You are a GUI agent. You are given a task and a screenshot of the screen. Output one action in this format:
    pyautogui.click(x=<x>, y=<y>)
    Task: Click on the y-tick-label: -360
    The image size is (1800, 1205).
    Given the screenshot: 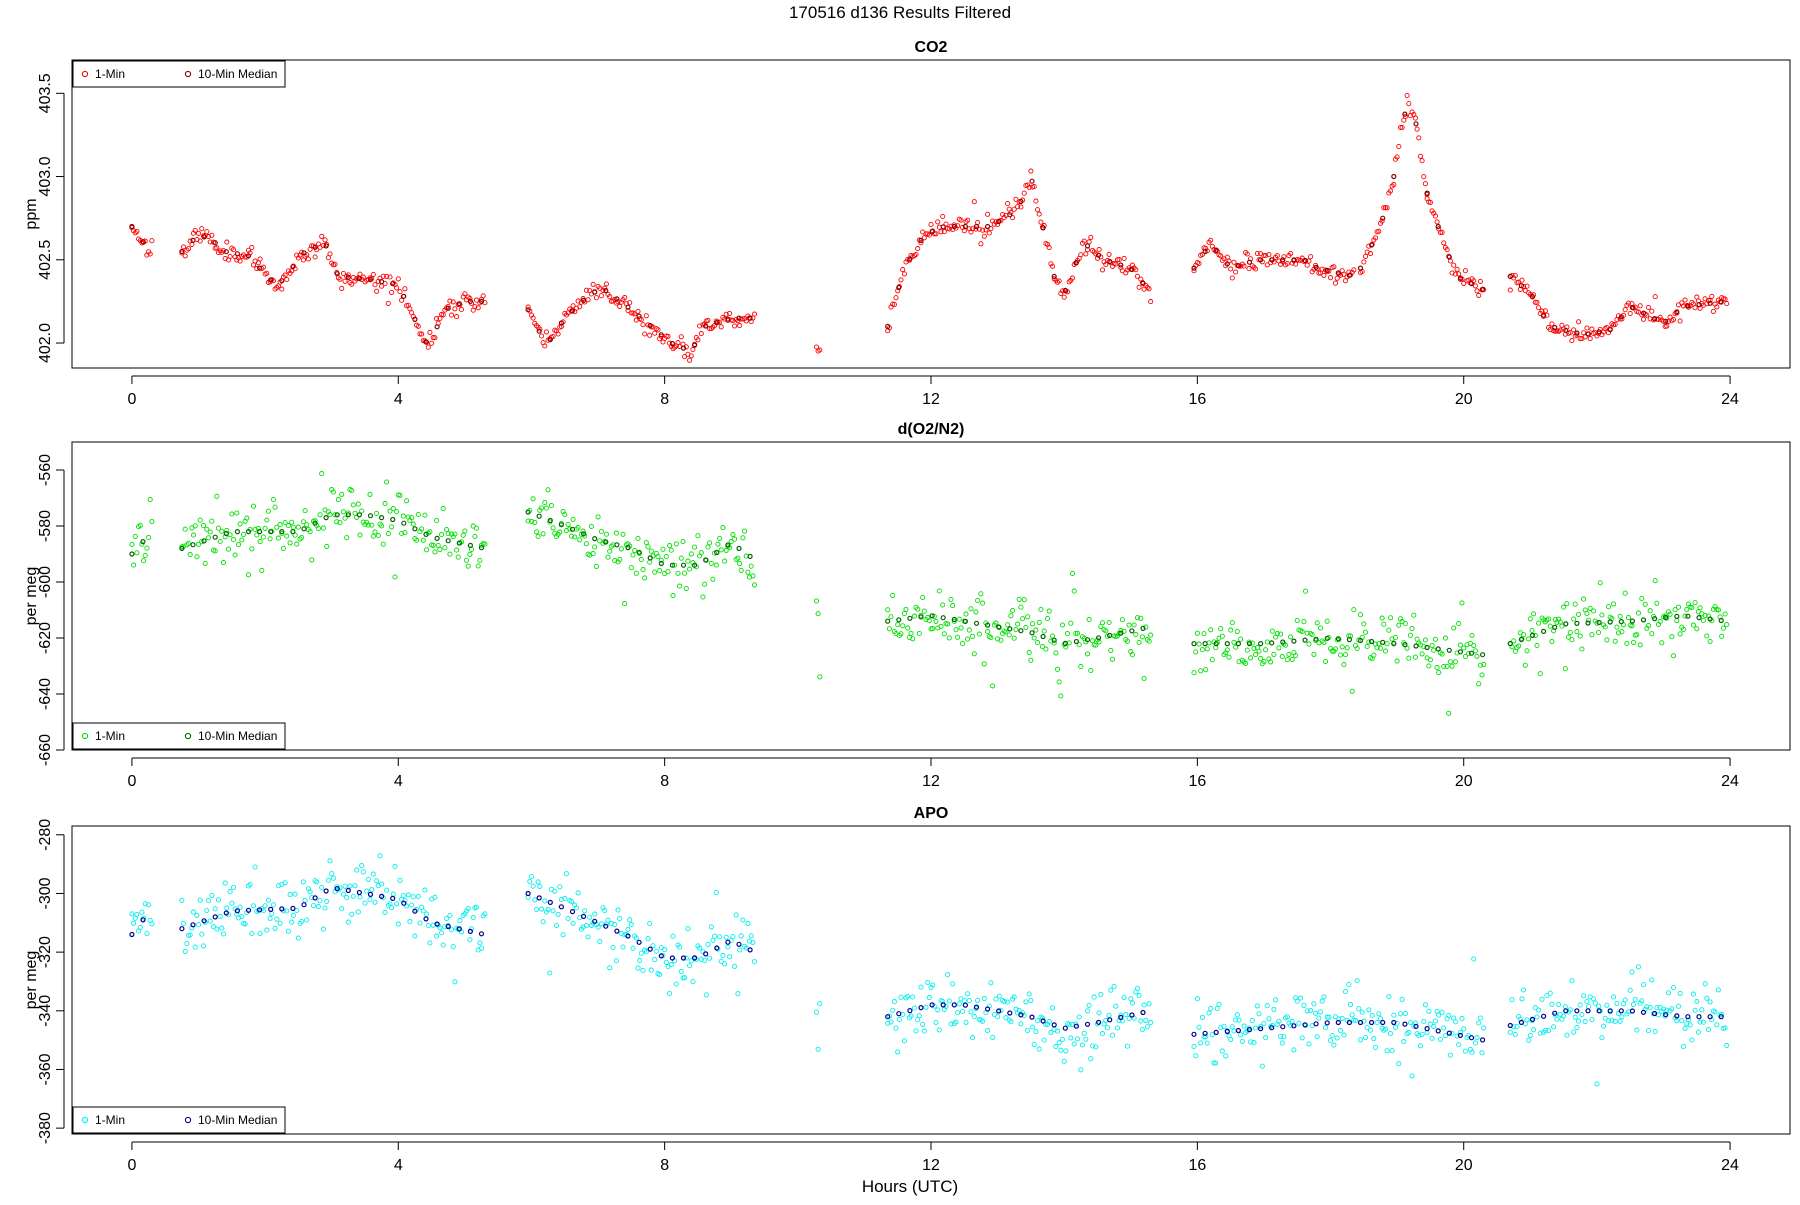 What is the action you would take?
    pyautogui.click(x=45, y=1069)
    